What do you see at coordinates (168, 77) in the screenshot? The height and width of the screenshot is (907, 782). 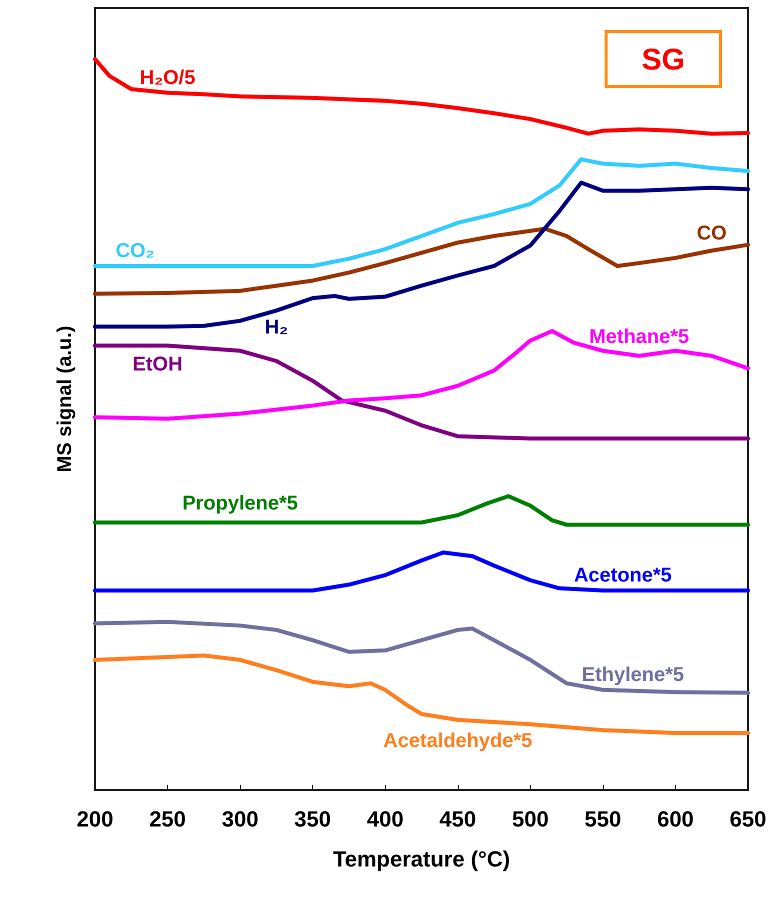 I see `series-label: H₂O/5` at bounding box center [168, 77].